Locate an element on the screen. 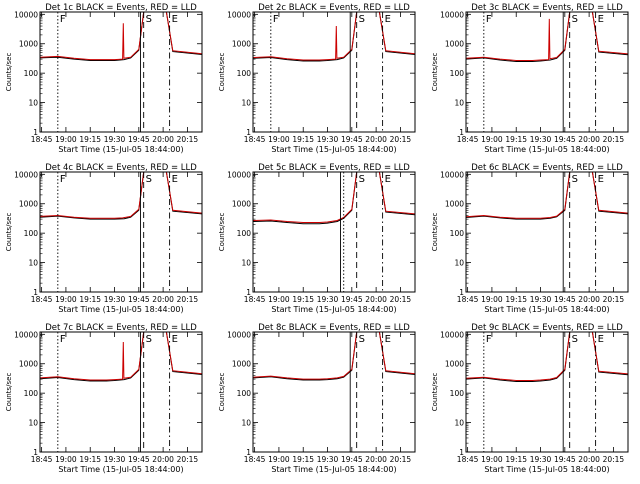 The width and height of the screenshot is (640, 484). panel-title: Det 6c BLACK = Events, RED = LLD is located at coordinates (547, 168).